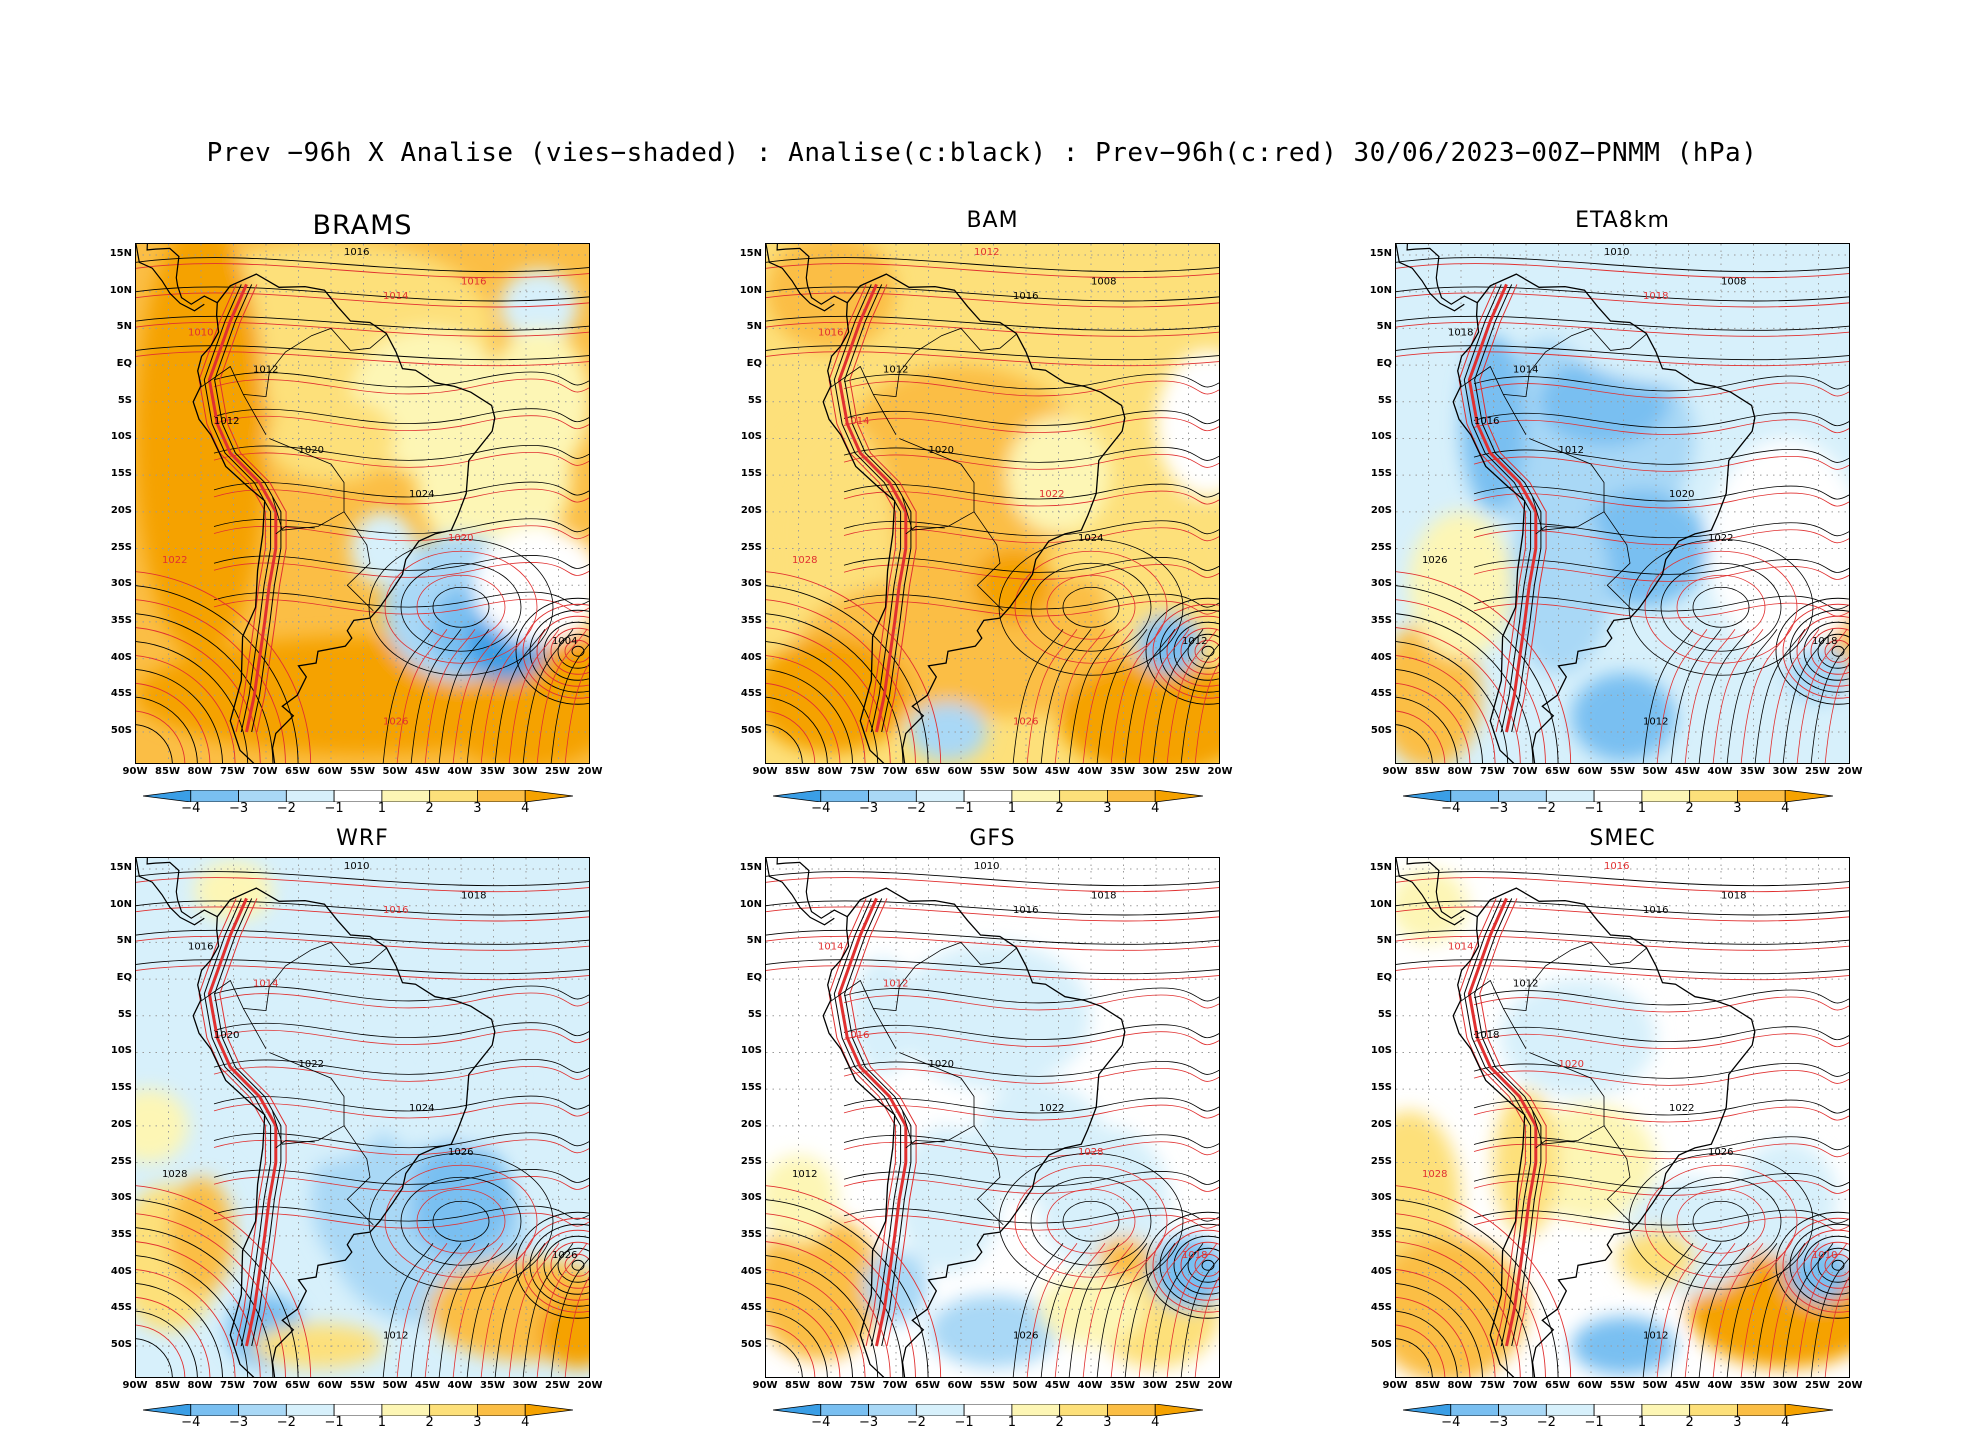  What do you see at coordinates (754, 978) in the screenshot?
I see `latitude-label: EQ` at bounding box center [754, 978].